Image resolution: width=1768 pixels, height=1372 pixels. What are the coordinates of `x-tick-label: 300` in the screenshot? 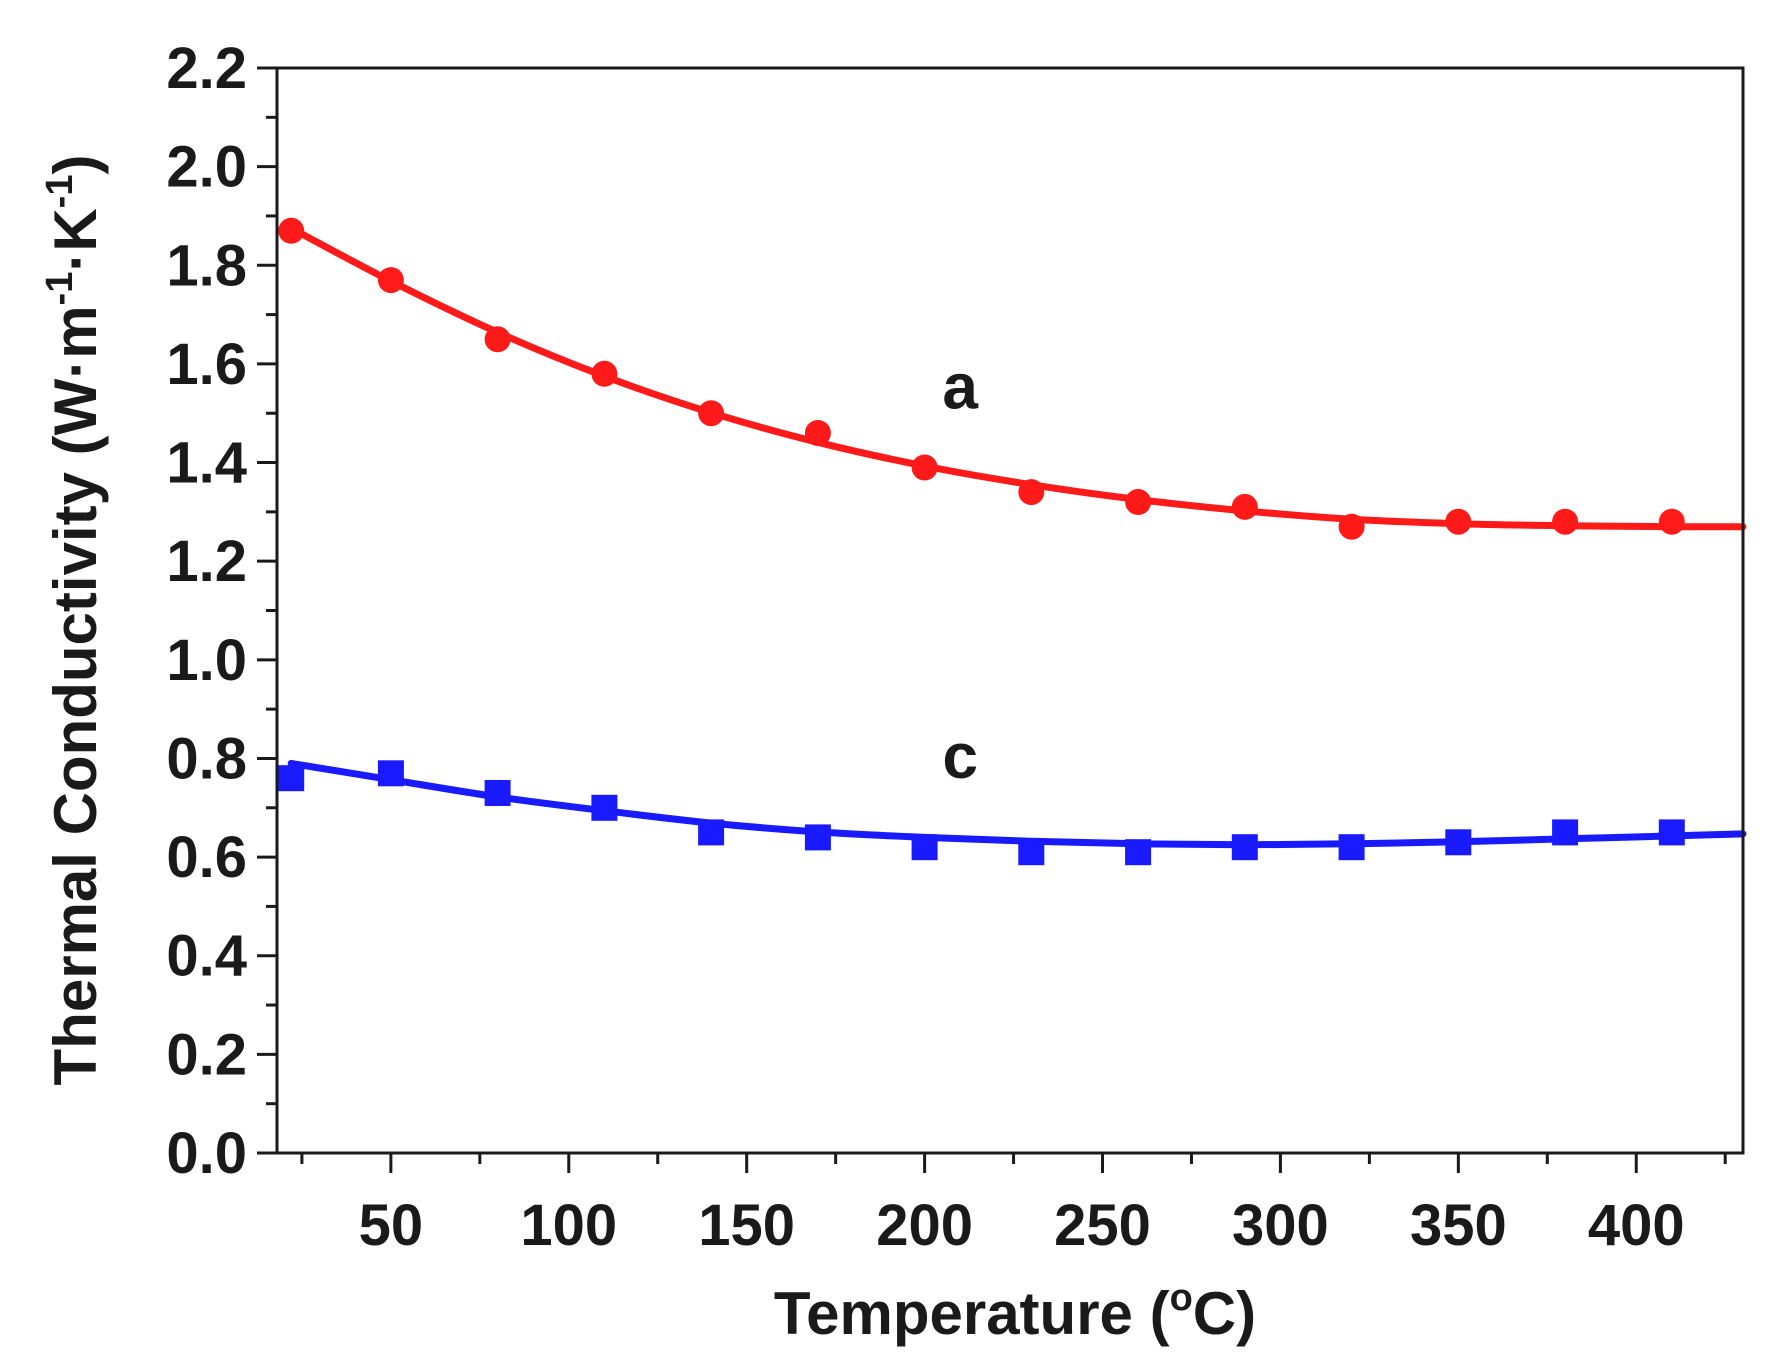 It's located at (1280, 1225).